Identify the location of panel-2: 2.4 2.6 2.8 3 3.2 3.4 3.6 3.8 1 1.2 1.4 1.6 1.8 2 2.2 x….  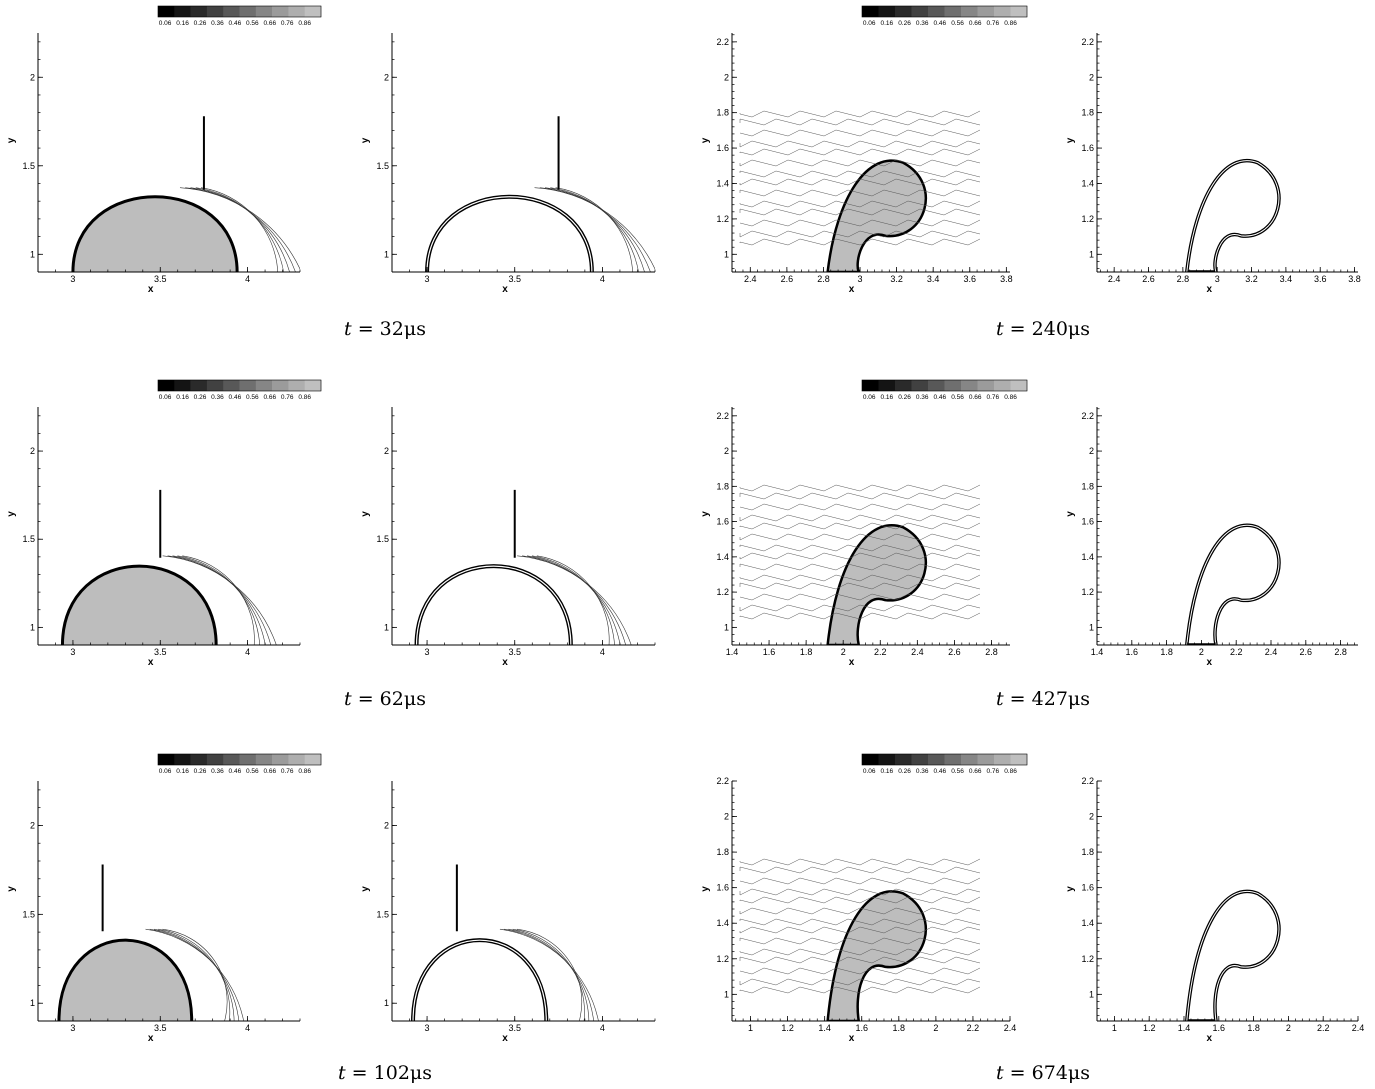
(856, 164).